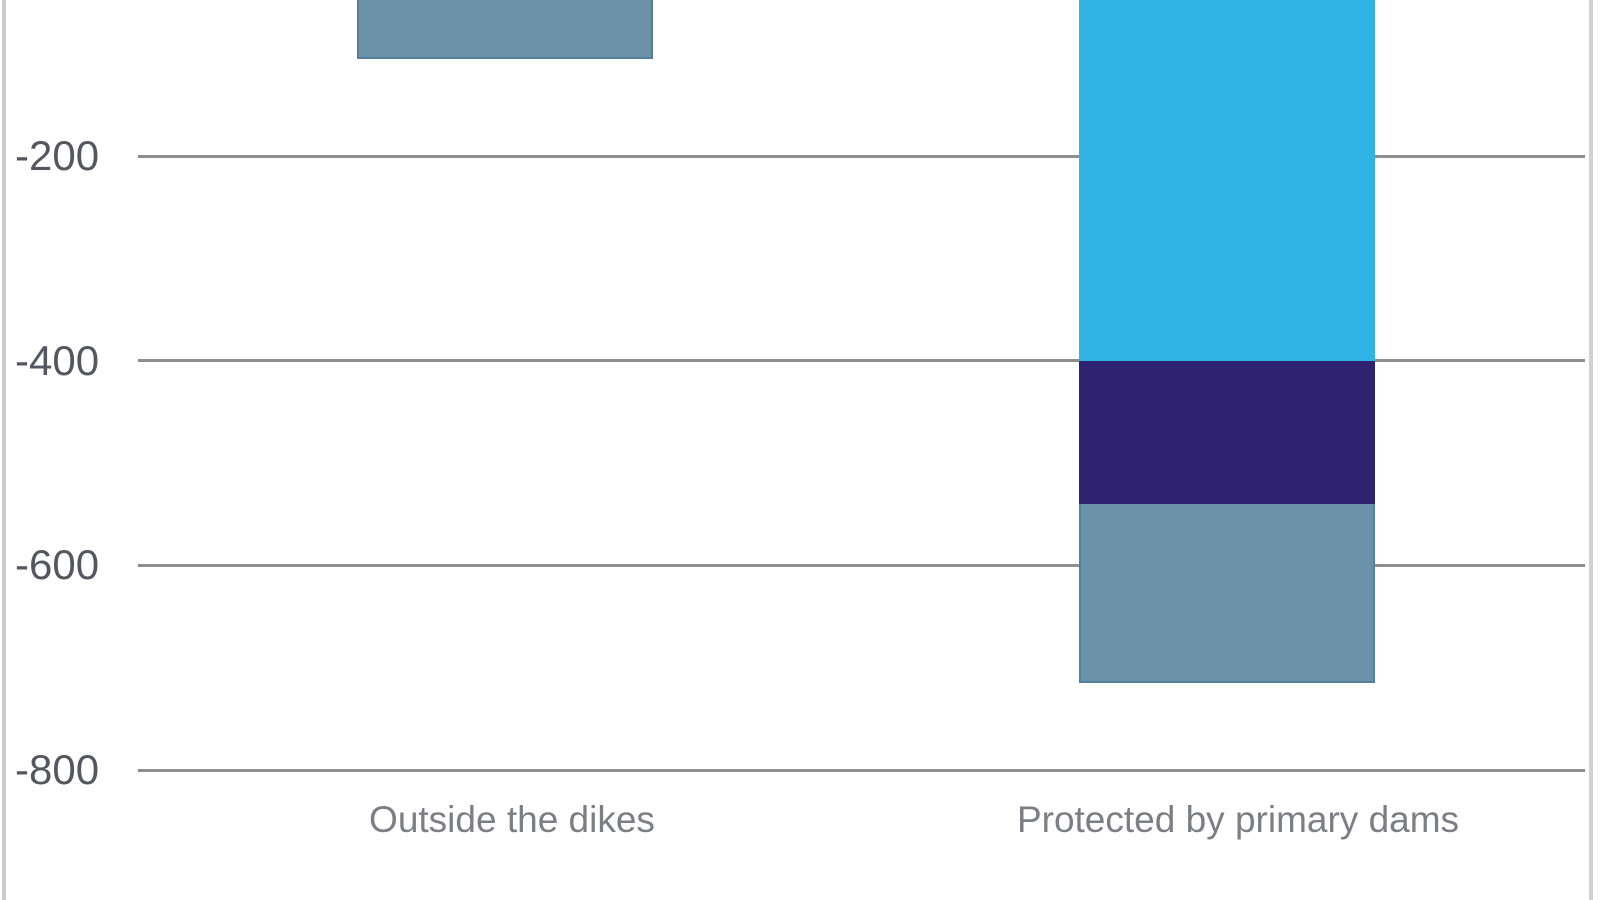 The width and height of the screenshot is (1600, 900). Describe the element at coordinates (57, 770) in the screenshot. I see `y-tick-label: -800` at that location.